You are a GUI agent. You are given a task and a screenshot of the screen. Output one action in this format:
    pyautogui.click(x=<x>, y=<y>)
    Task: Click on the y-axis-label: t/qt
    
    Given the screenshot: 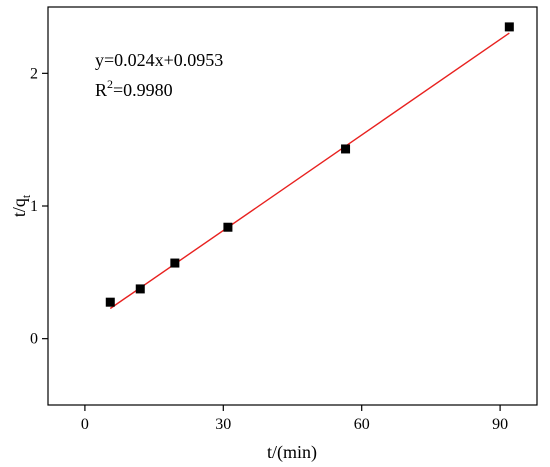 What is the action you would take?
    pyautogui.click(x=21, y=205)
    